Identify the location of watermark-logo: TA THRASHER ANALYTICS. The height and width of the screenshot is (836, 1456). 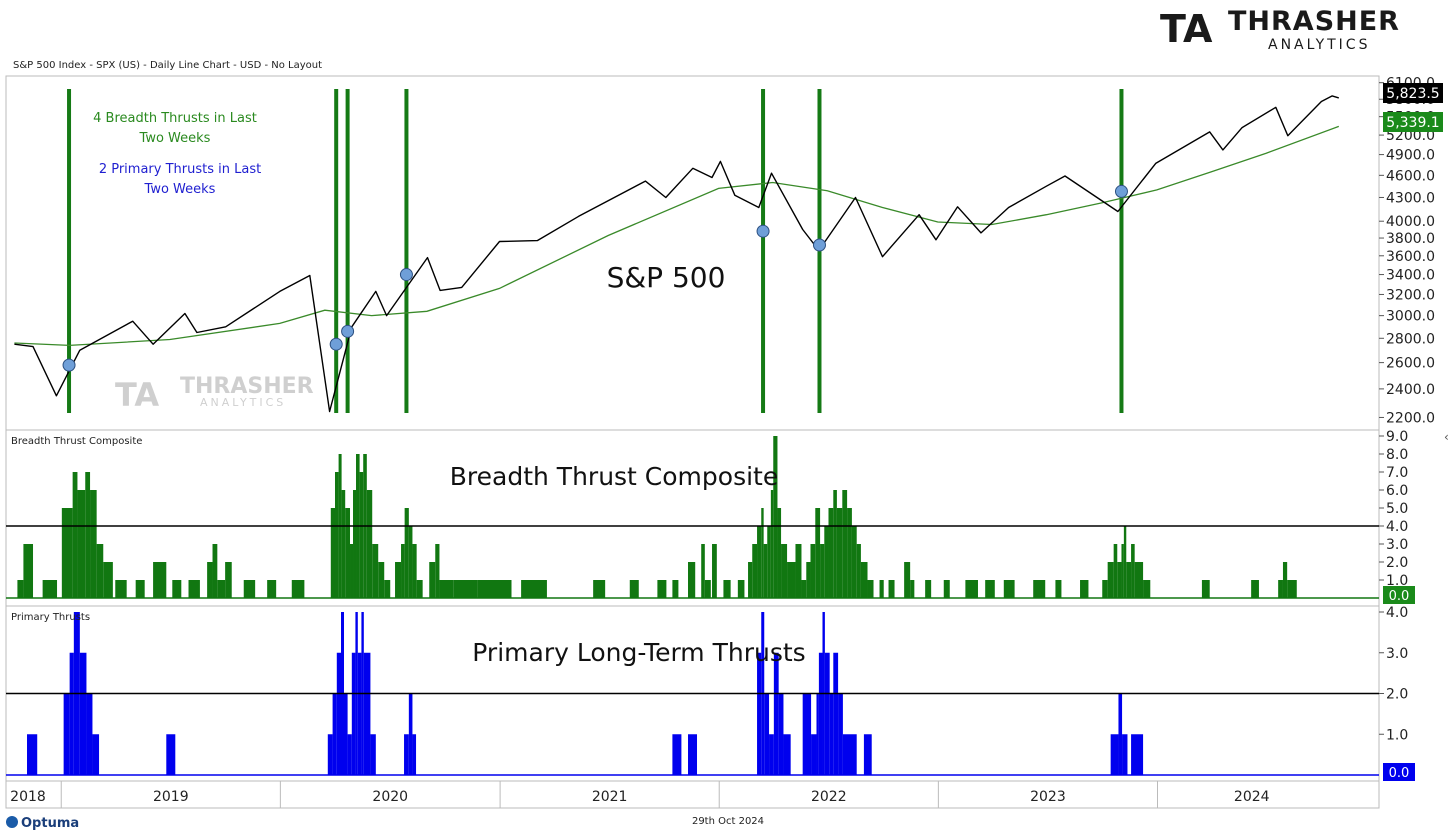
(214, 394).